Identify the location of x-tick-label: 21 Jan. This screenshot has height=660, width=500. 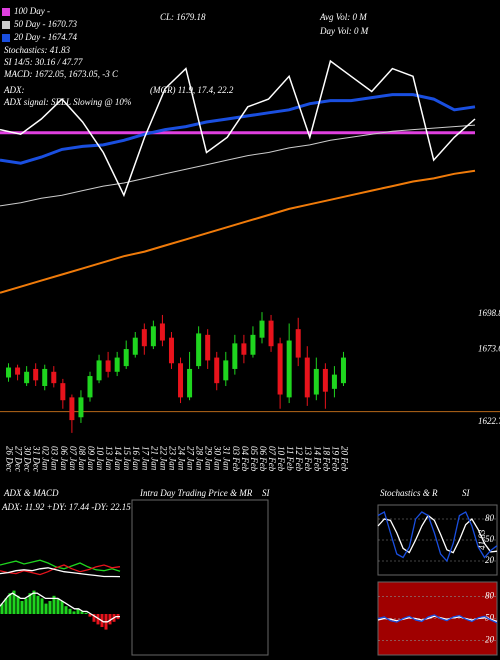
(154, 458).